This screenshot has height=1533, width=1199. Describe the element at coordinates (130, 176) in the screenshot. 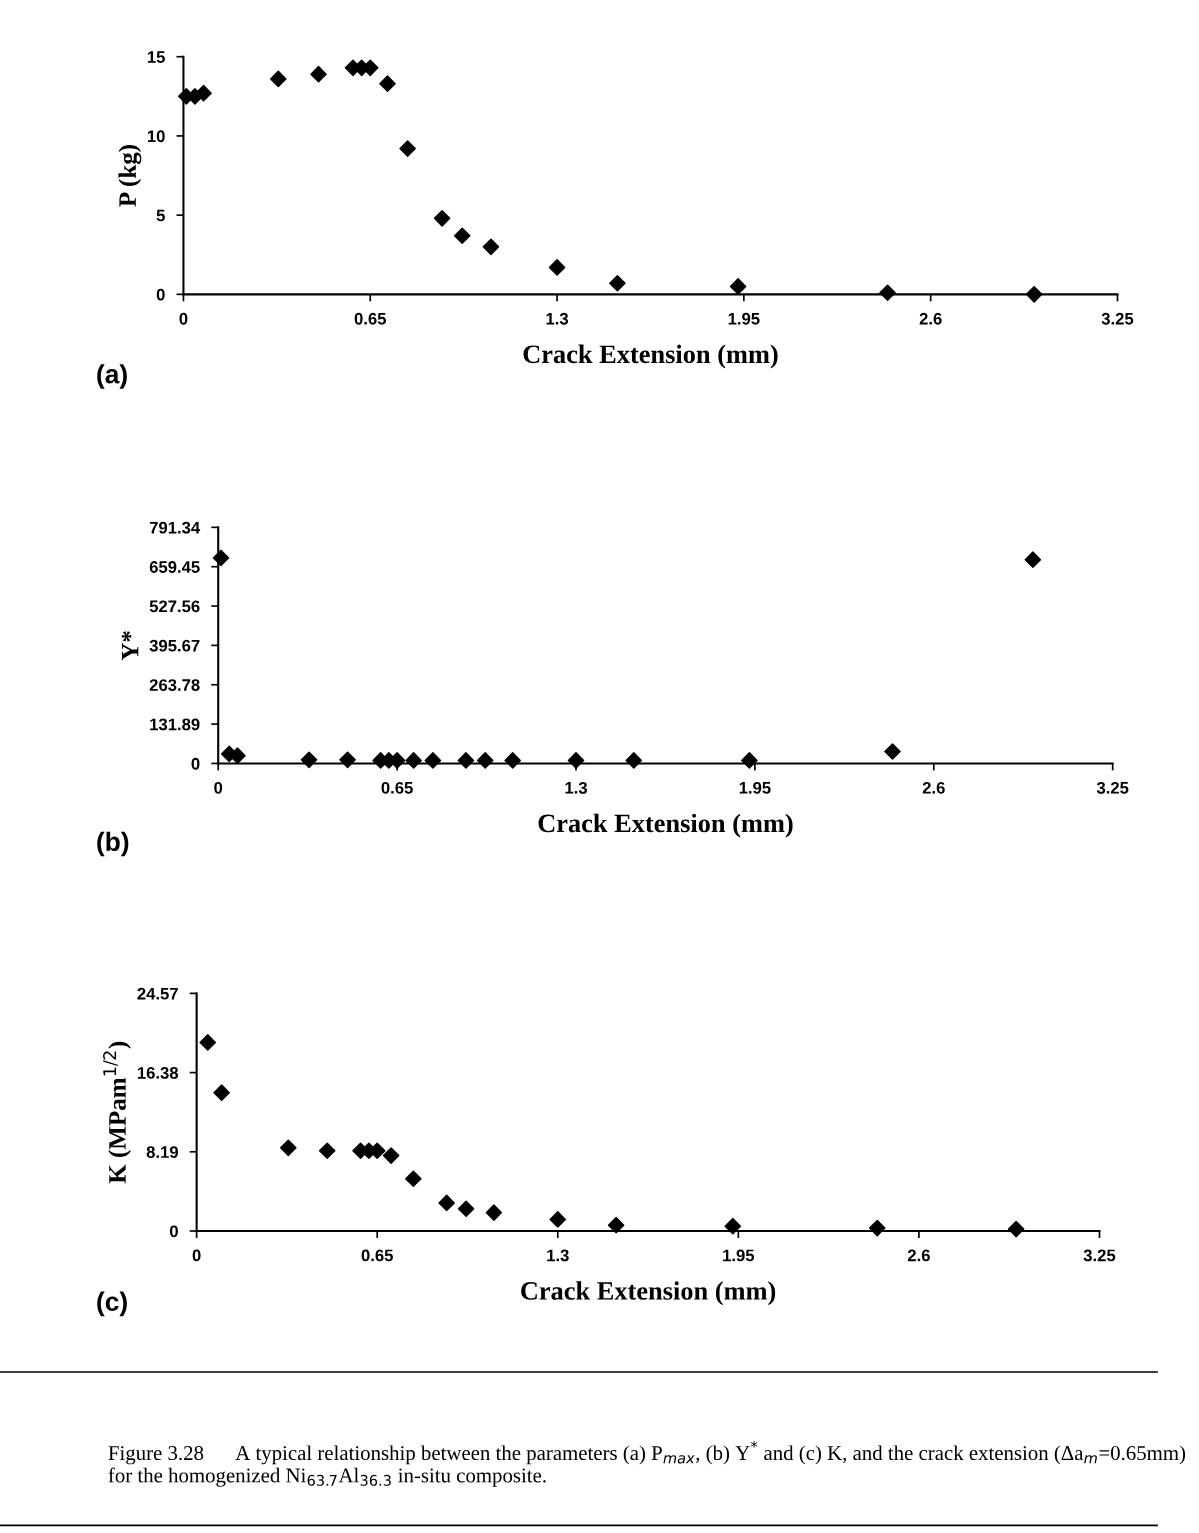

I see `y-axis-title: P (kg)` at that location.